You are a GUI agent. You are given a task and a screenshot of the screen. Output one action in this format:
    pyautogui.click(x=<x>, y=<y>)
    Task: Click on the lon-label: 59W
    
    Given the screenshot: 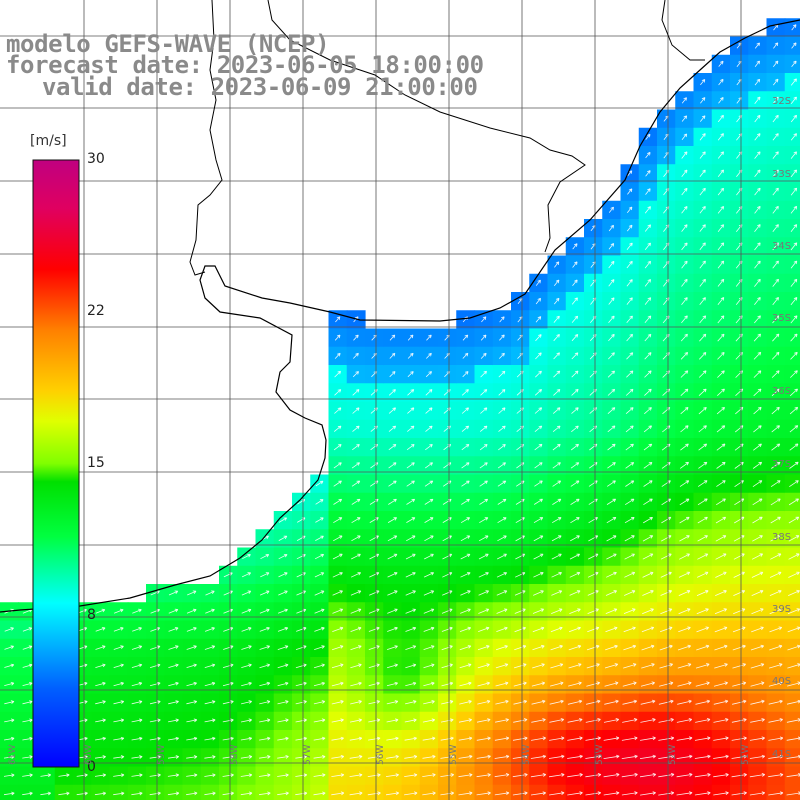 What is the action you would take?
    pyautogui.click(x=162, y=754)
    